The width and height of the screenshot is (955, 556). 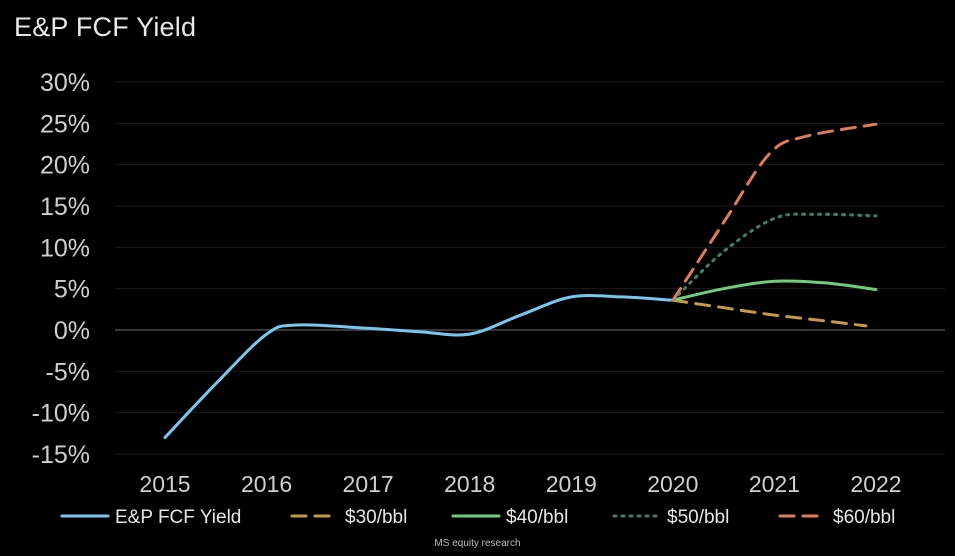 I want to click on x-tick-label: 2019, so click(x=571, y=484).